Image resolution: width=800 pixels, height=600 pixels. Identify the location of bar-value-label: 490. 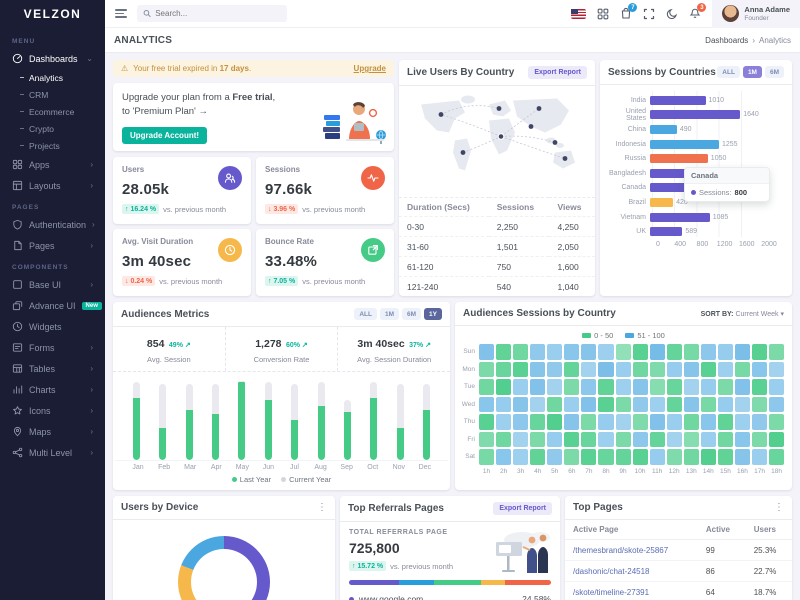
(685, 129).